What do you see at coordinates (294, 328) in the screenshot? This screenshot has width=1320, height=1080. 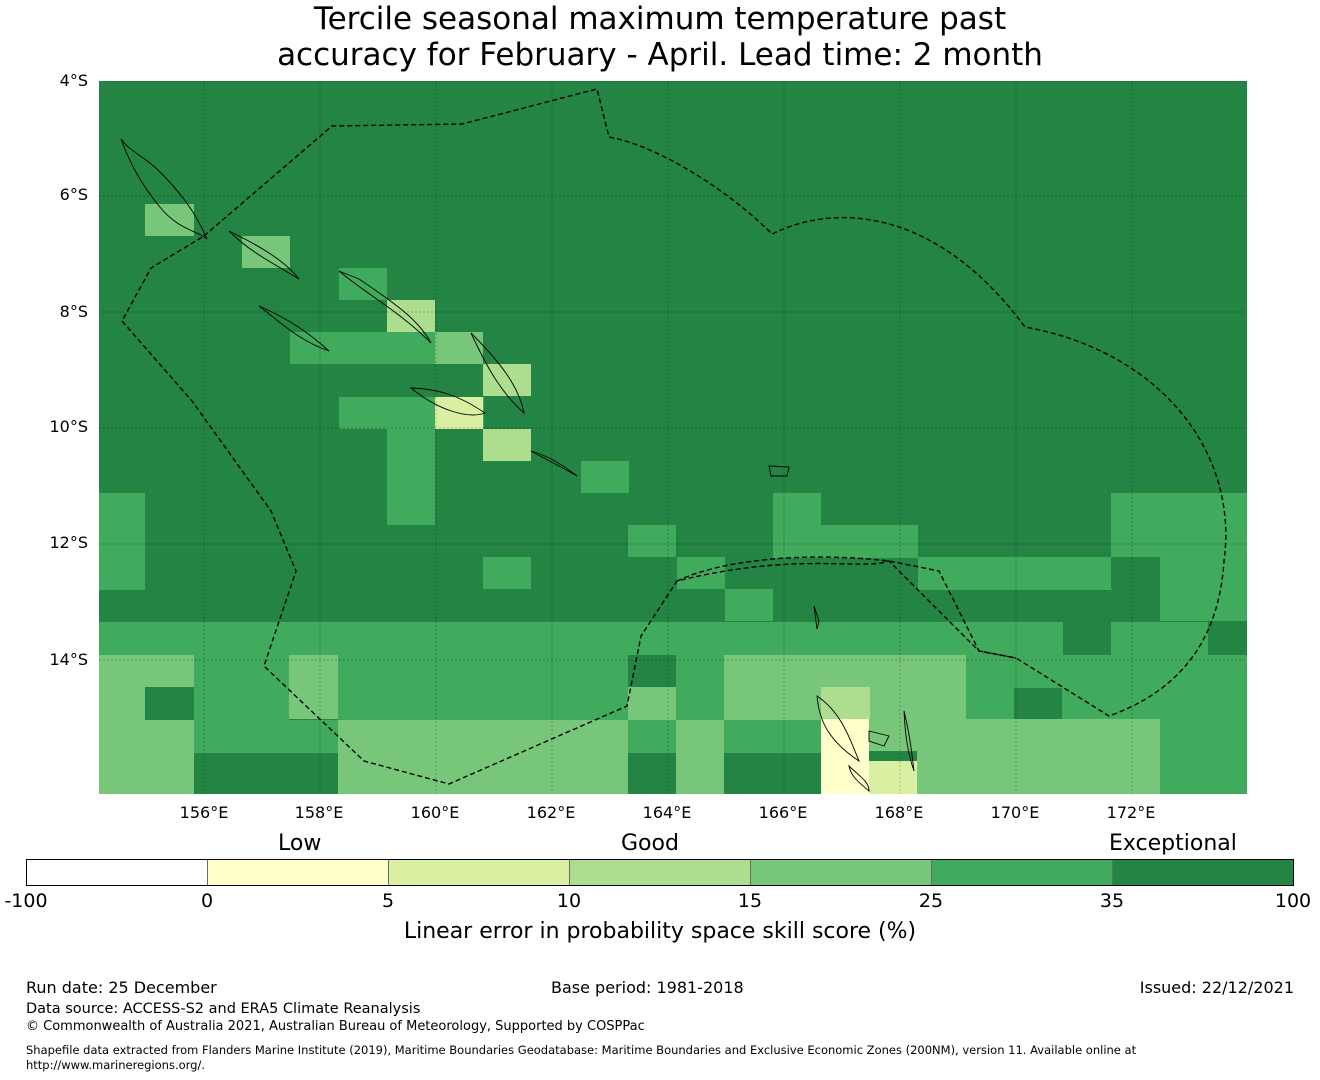 I see `island-new-georgia` at bounding box center [294, 328].